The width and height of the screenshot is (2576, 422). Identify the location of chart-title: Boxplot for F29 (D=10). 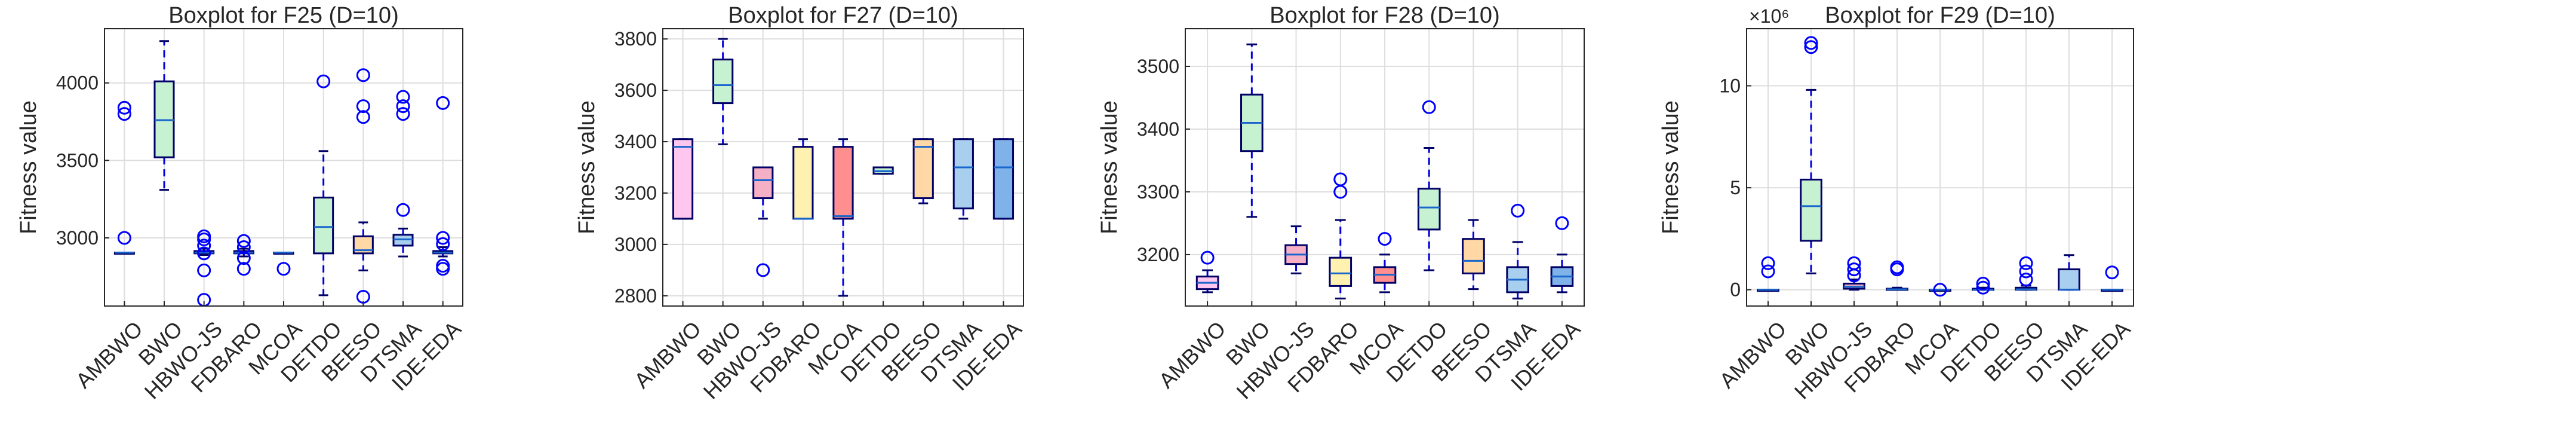
(1940, 16).